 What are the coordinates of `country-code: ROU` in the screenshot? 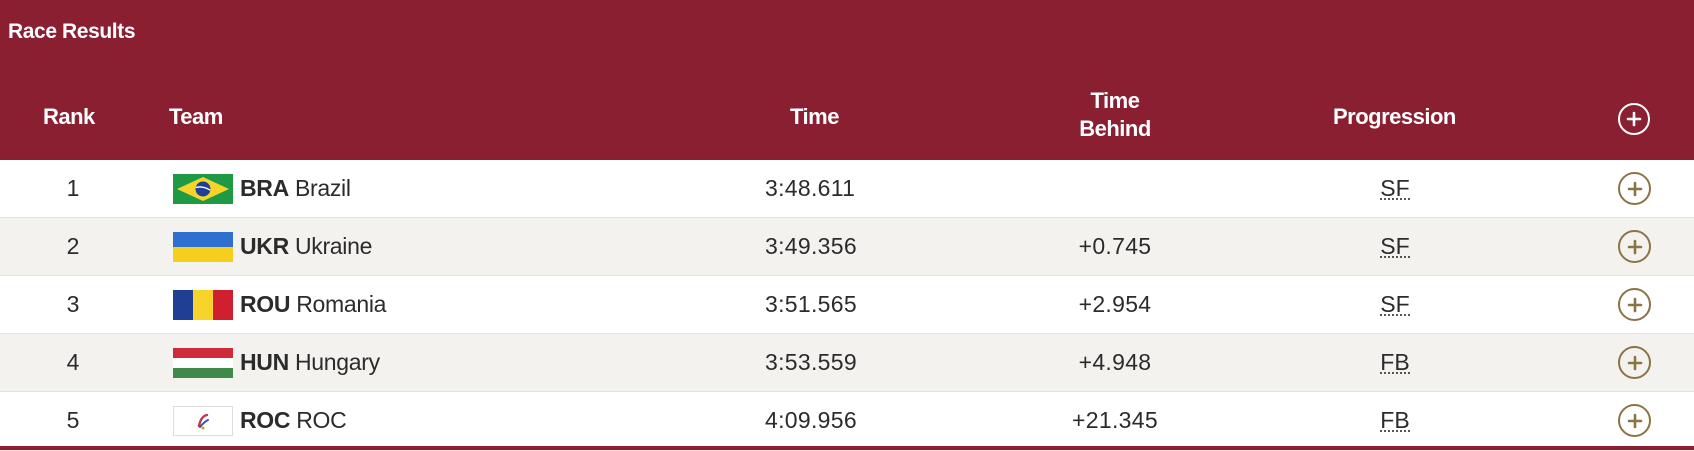 It's located at (265, 304).